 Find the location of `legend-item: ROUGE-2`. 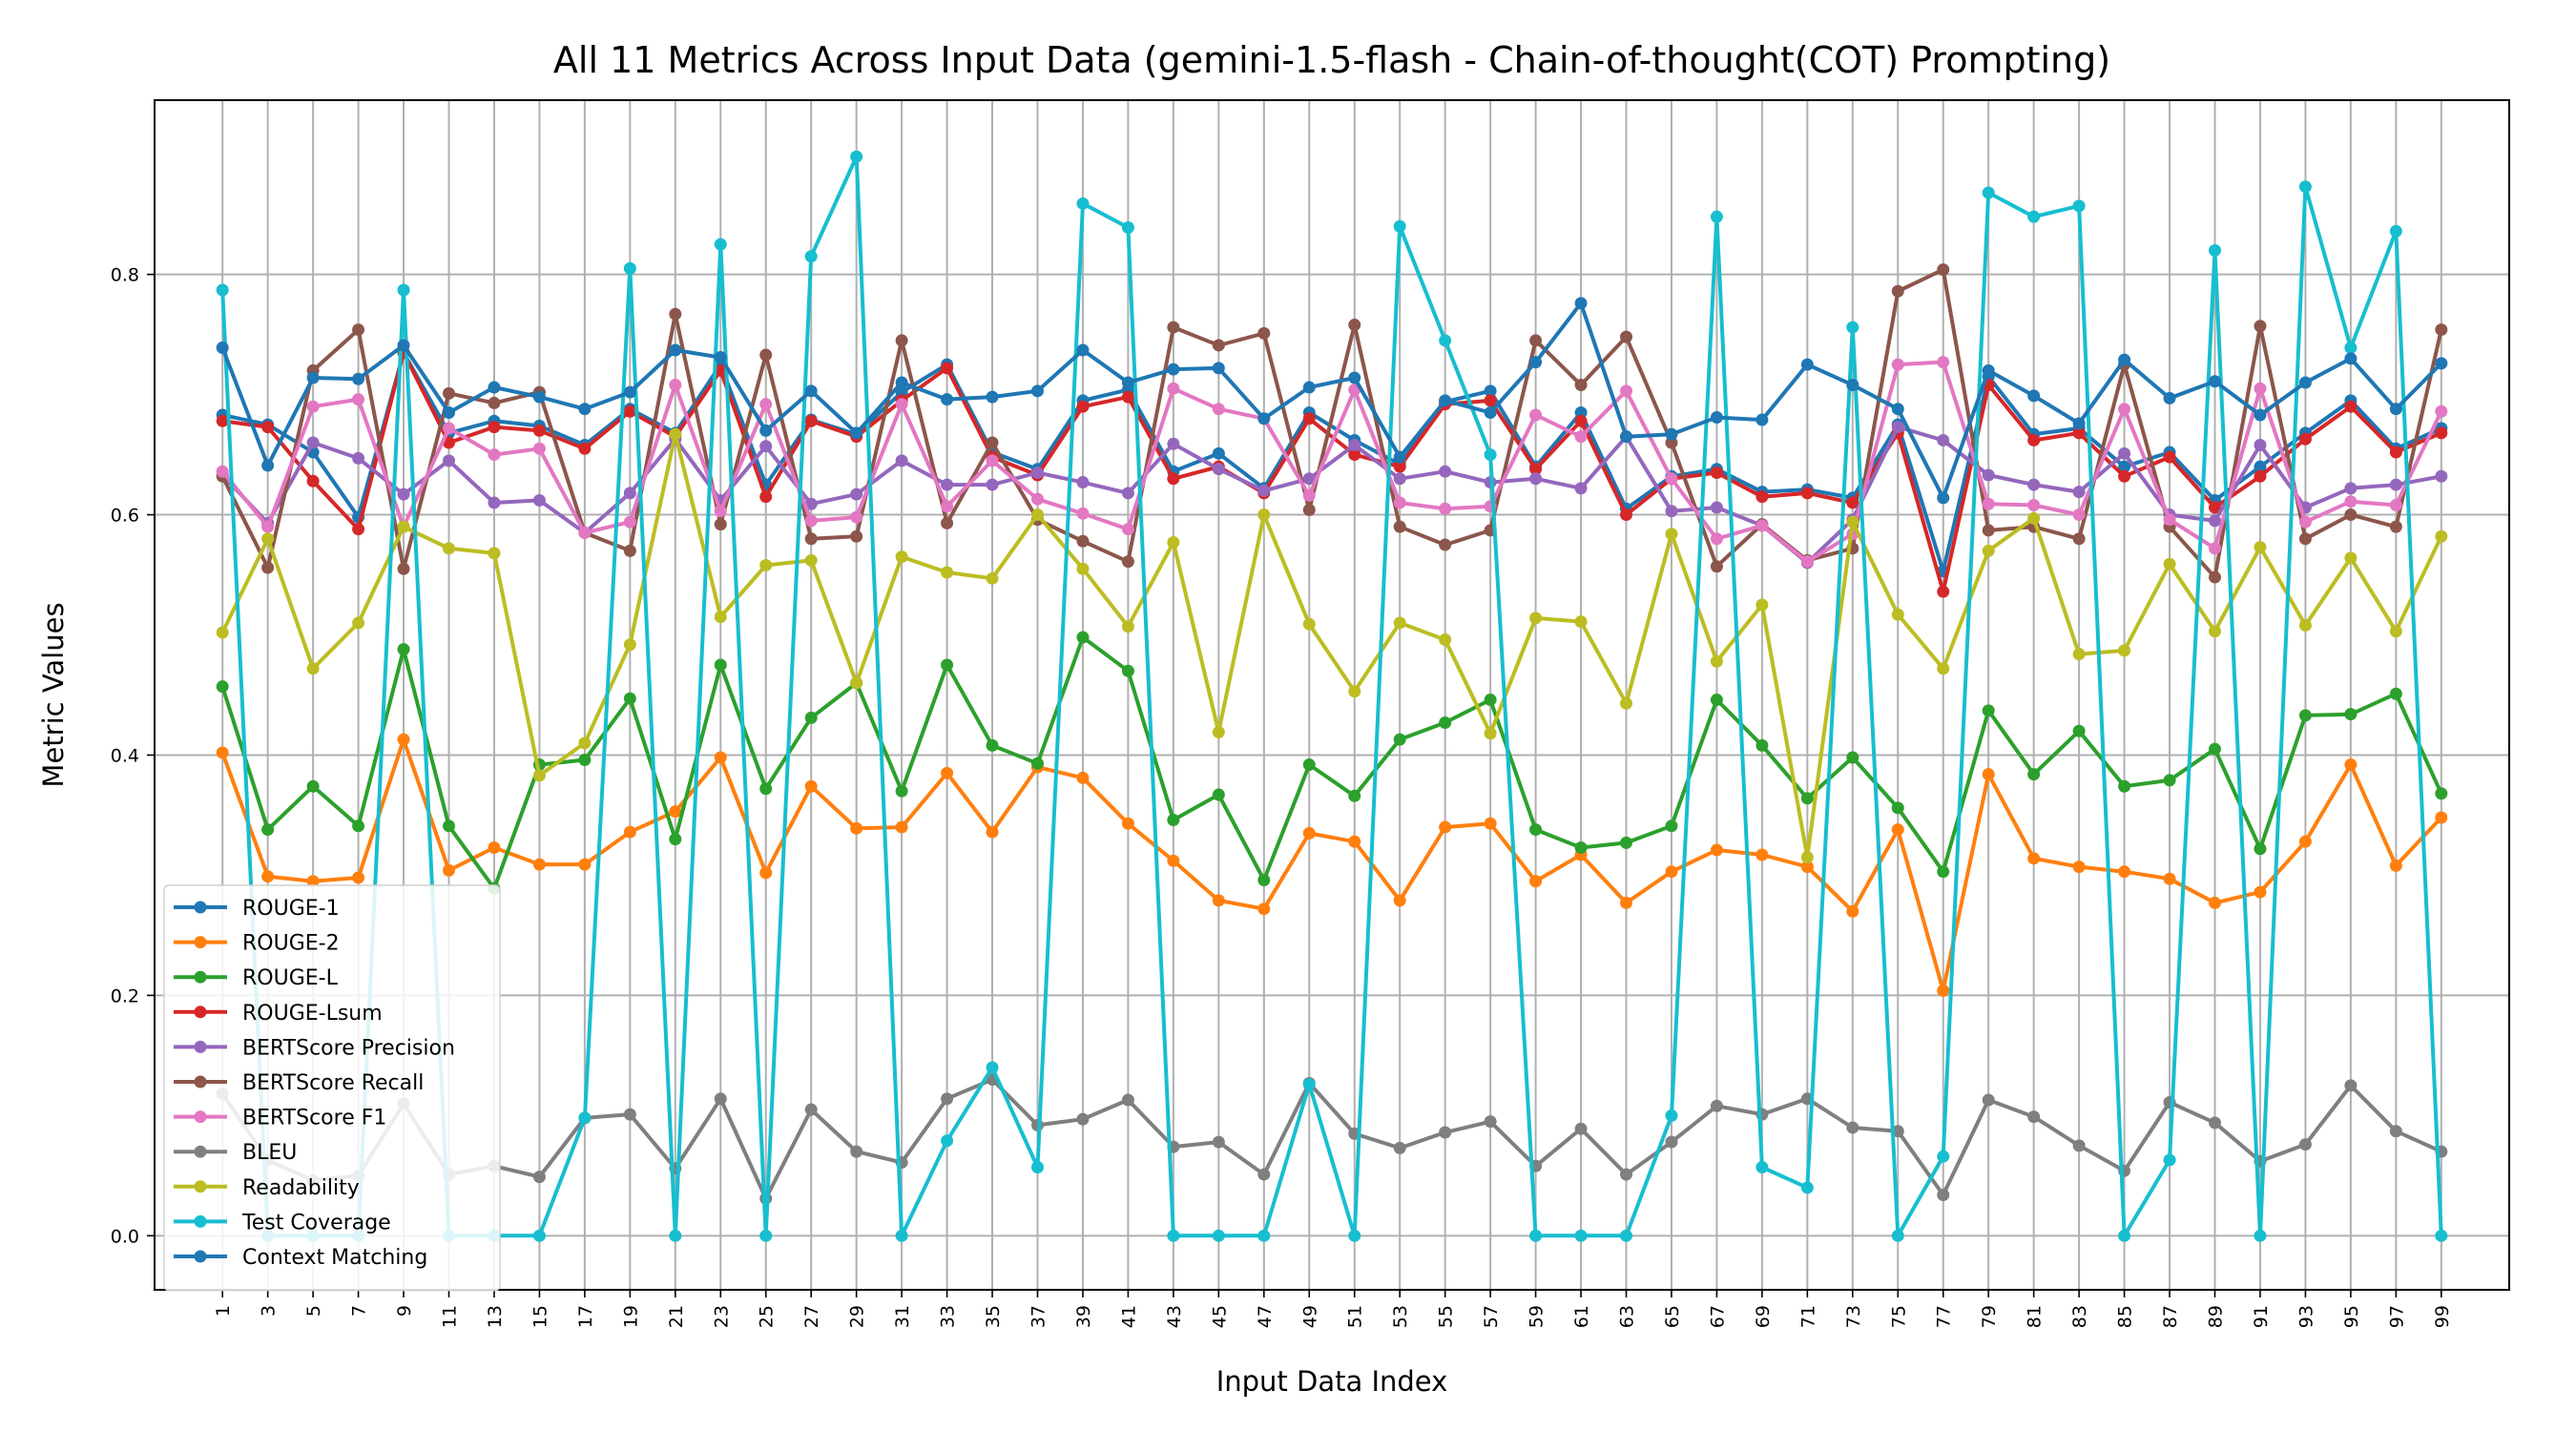

legend-item: ROUGE-2 is located at coordinates (257, 944).